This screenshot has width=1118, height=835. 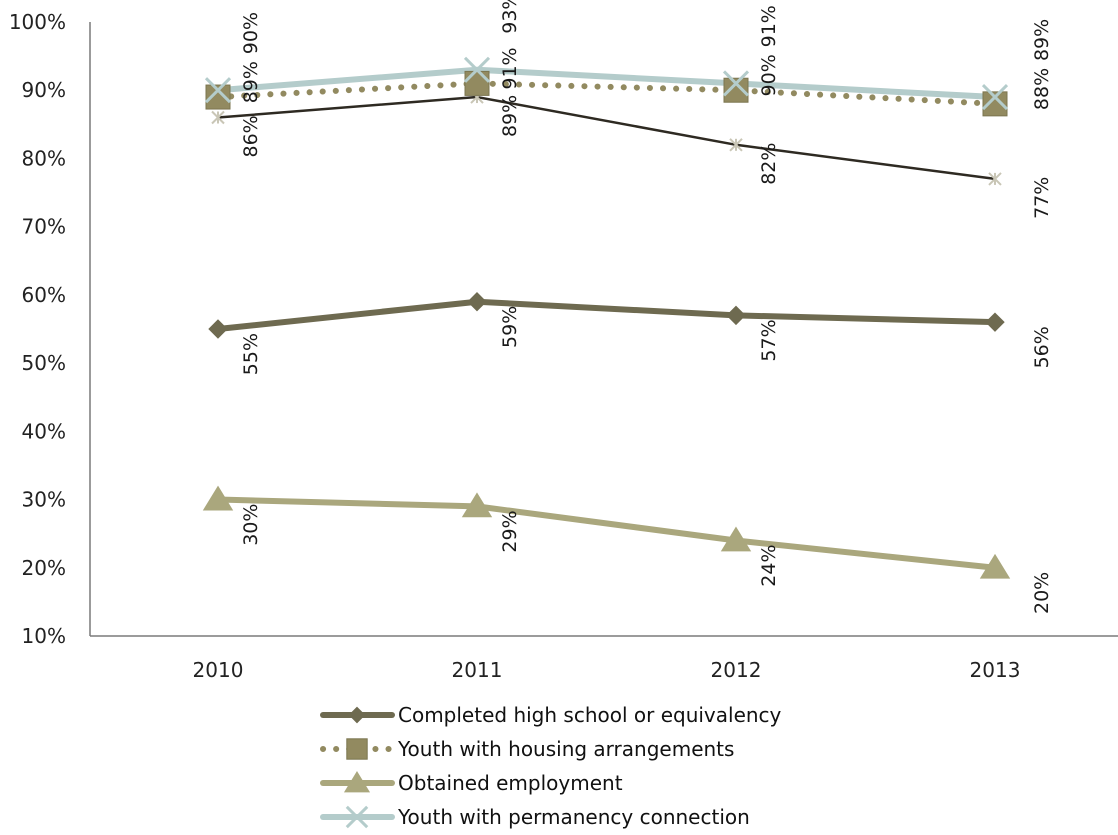 What do you see at coordinates (44, 158) in the screenshot?
I see `y-tick-label: 80%` at bounding box center [44, 158].